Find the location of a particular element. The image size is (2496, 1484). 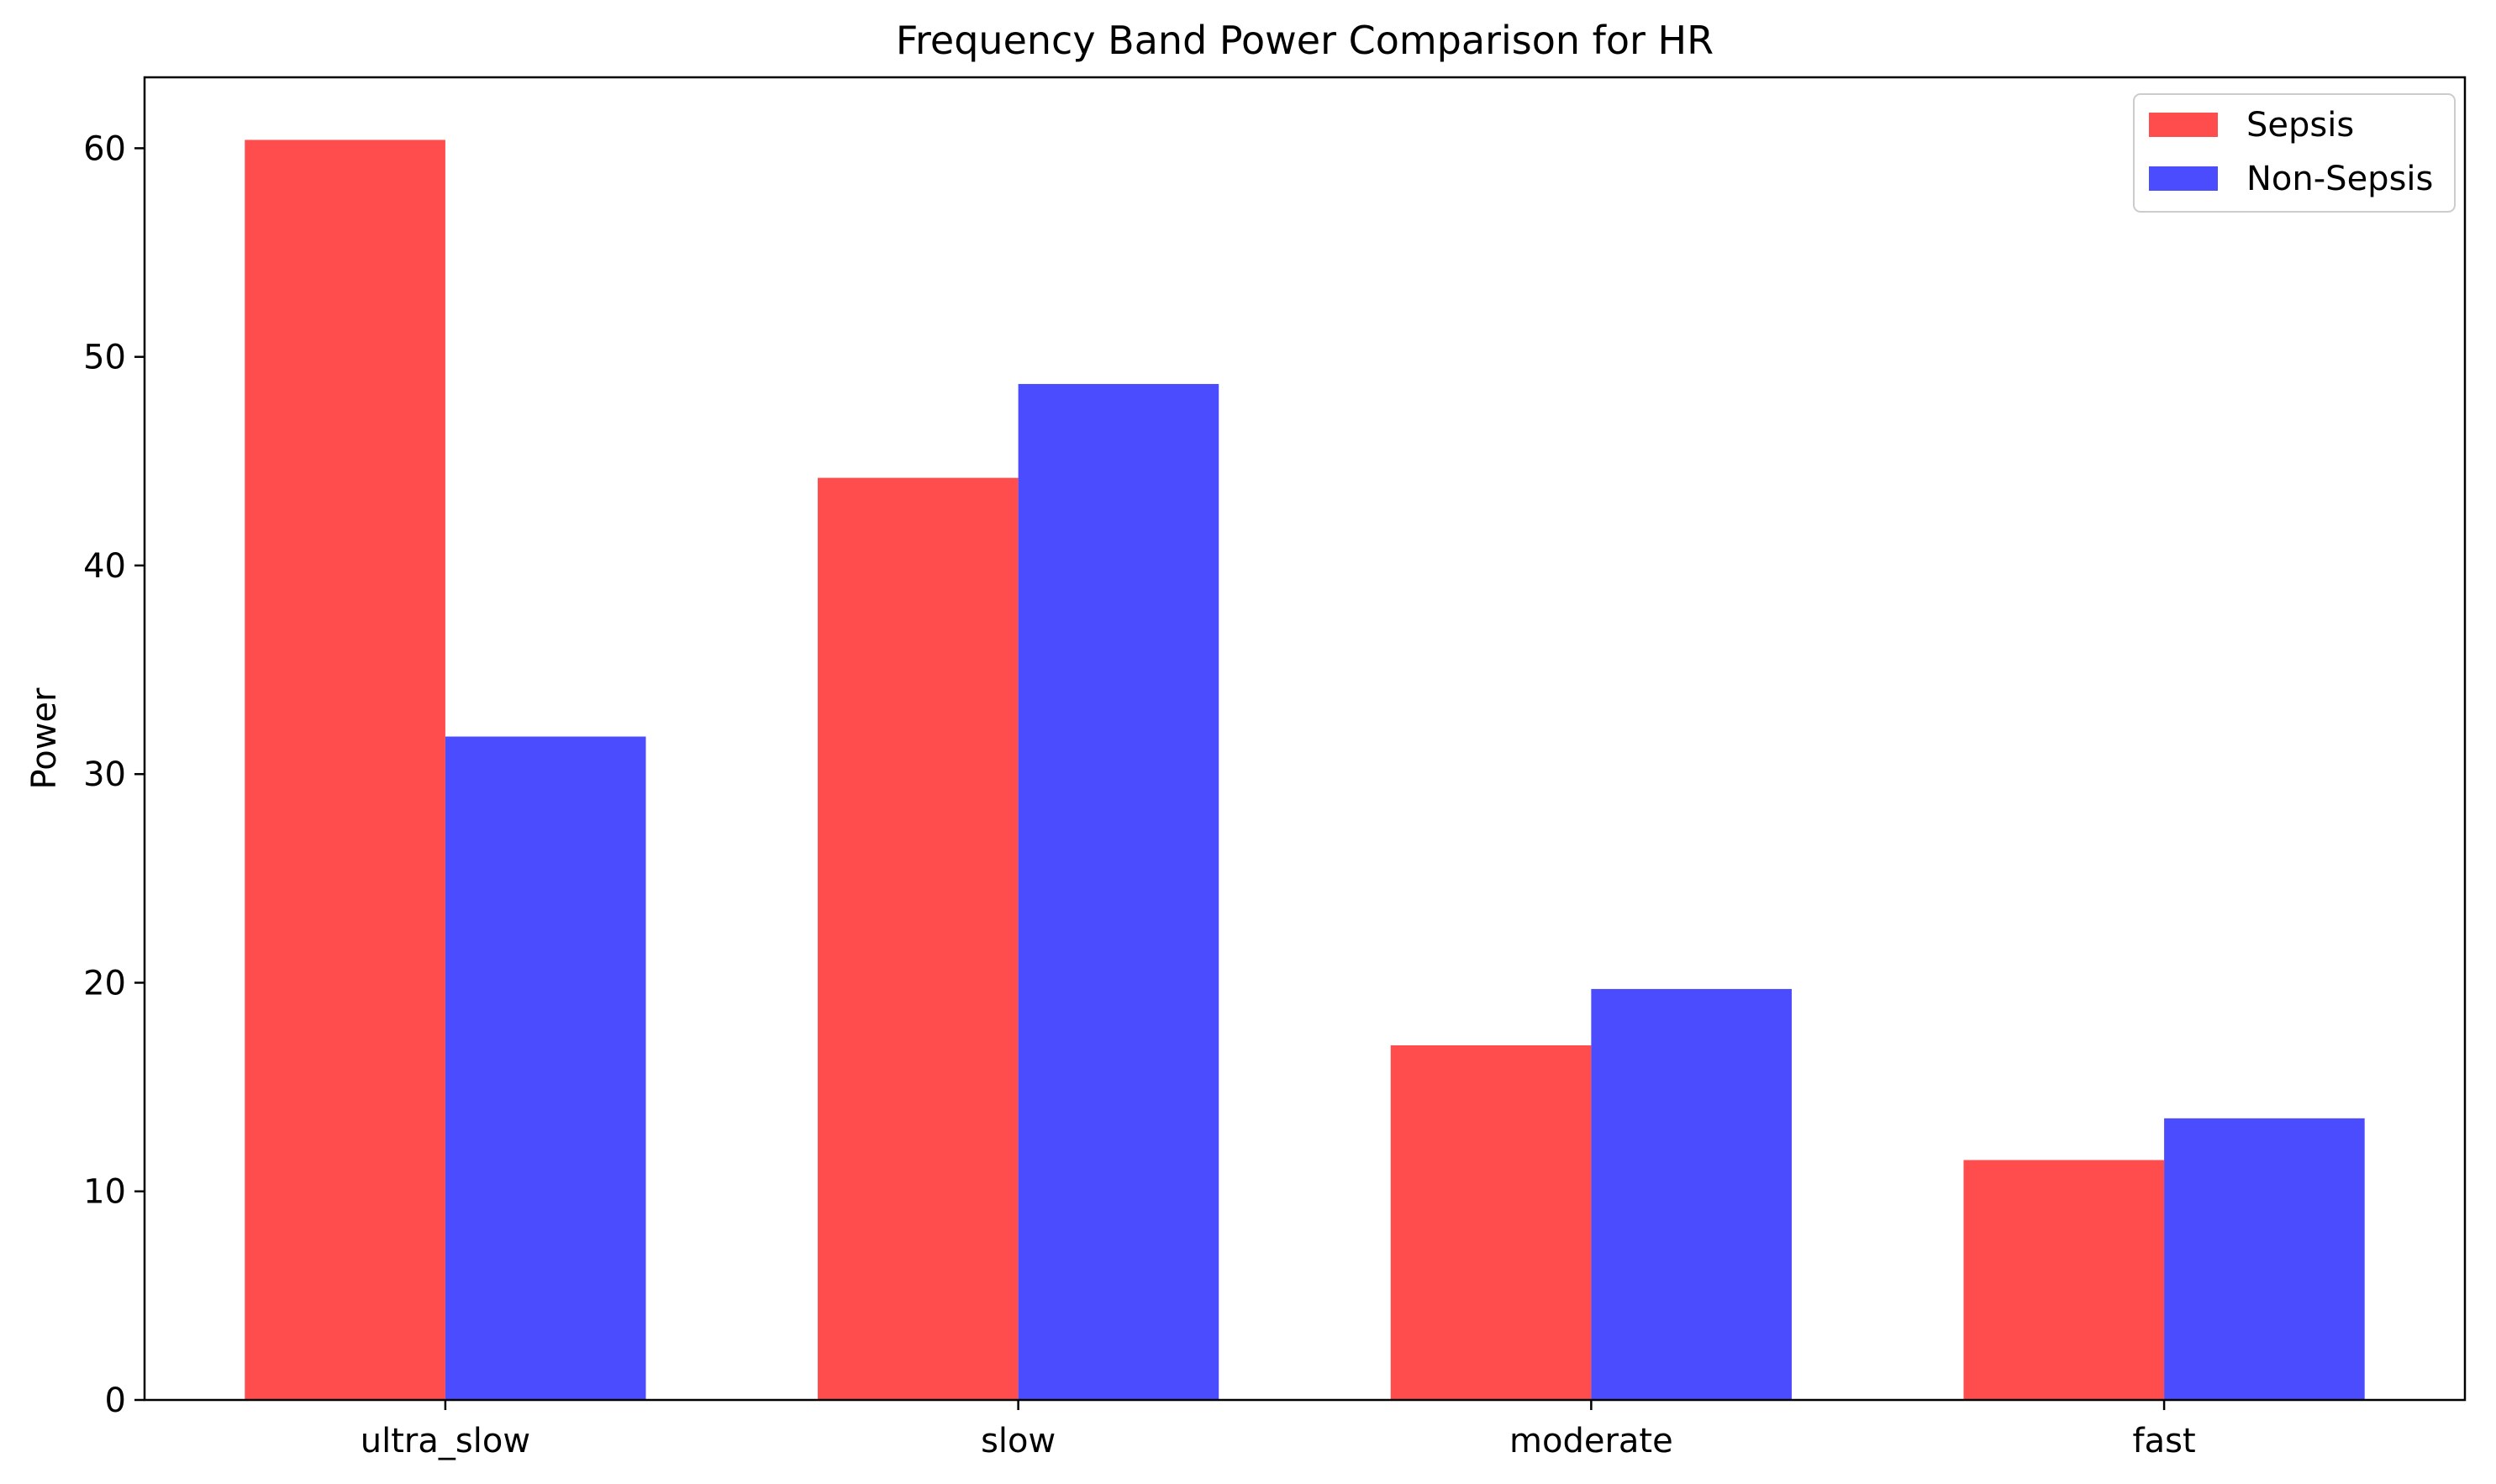

y-tick-label: 20 is located at coordinates (104, 983).